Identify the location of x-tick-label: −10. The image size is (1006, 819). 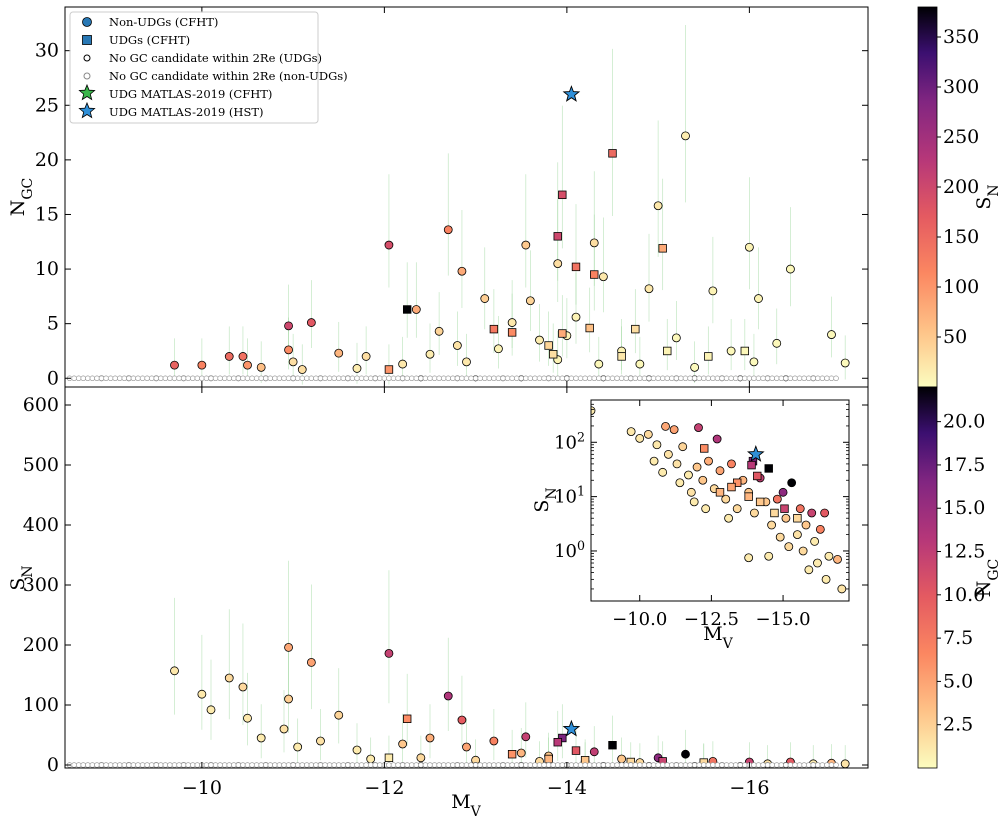
(202, 788).